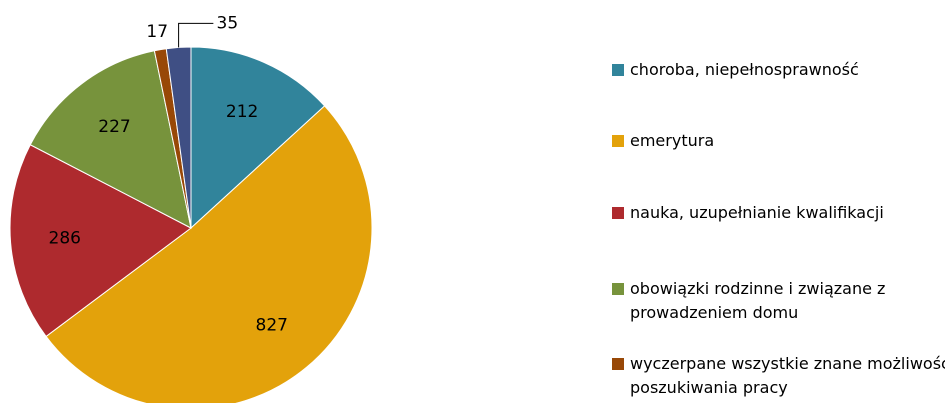 The width and height of the screenshot is (945, 403). What do you see at coordinates (272, 326) in the screenshot?
I see `data-label: 827` at bounding box center [272, 326].